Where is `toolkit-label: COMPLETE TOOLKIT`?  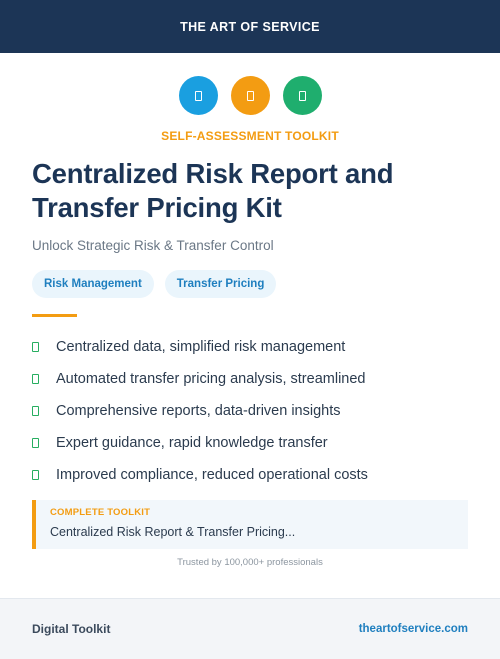
toolkit-label: COMPLETE TOOLKIT is located at coordinates (100, 512).